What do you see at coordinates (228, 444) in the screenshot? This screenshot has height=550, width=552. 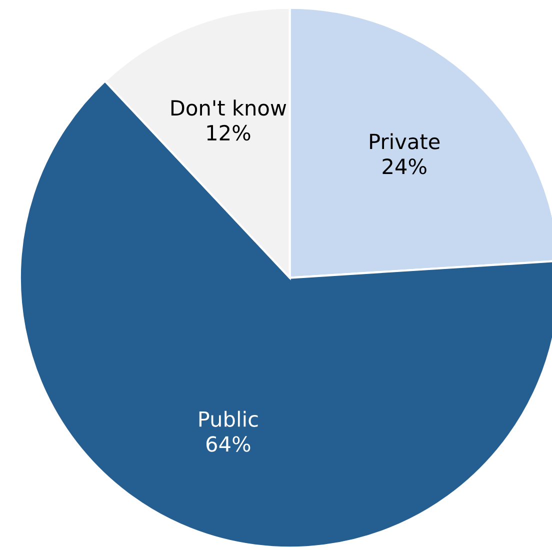 I see `data-label: 64%` at bounding box center [228, 444].